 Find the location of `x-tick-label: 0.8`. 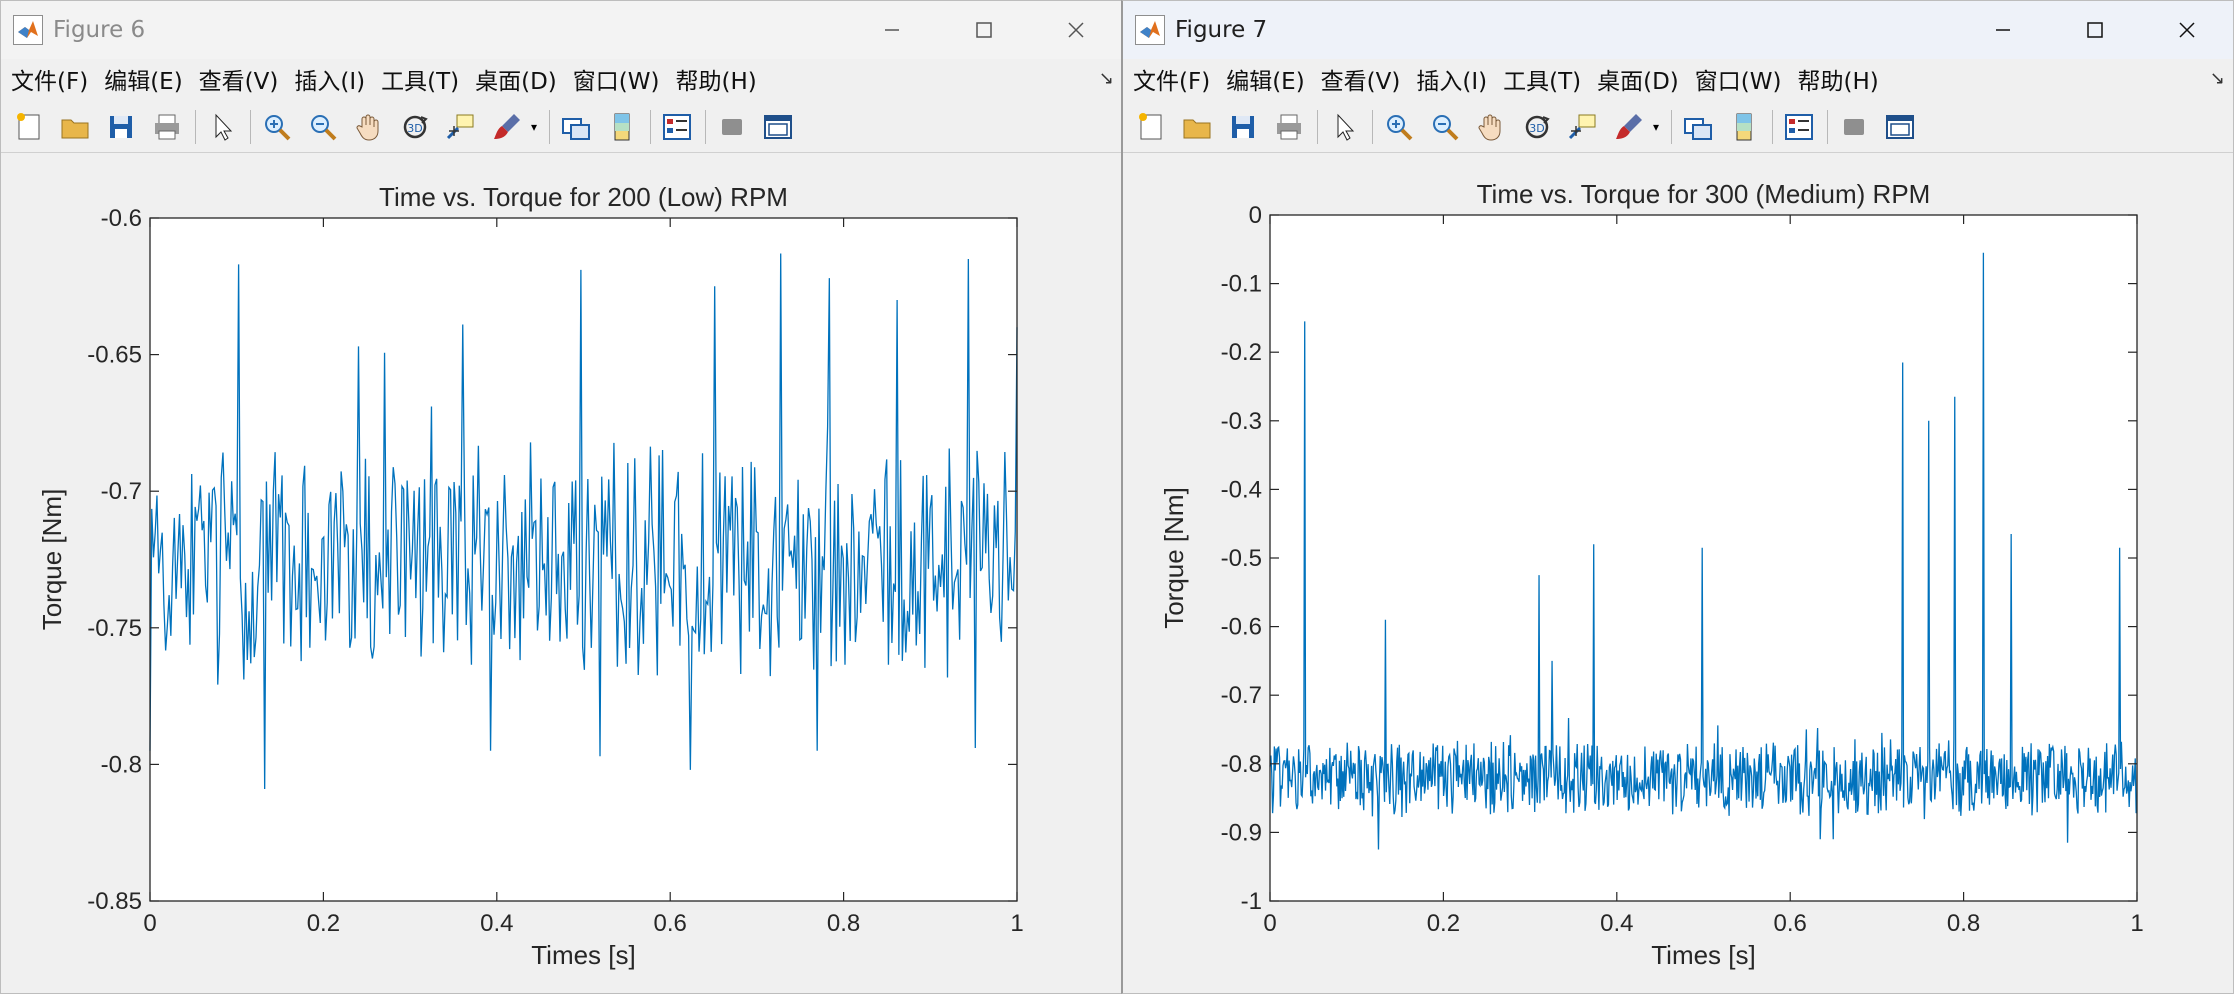

x-tick-label: 0.8 is located at coordinates (843, 923).